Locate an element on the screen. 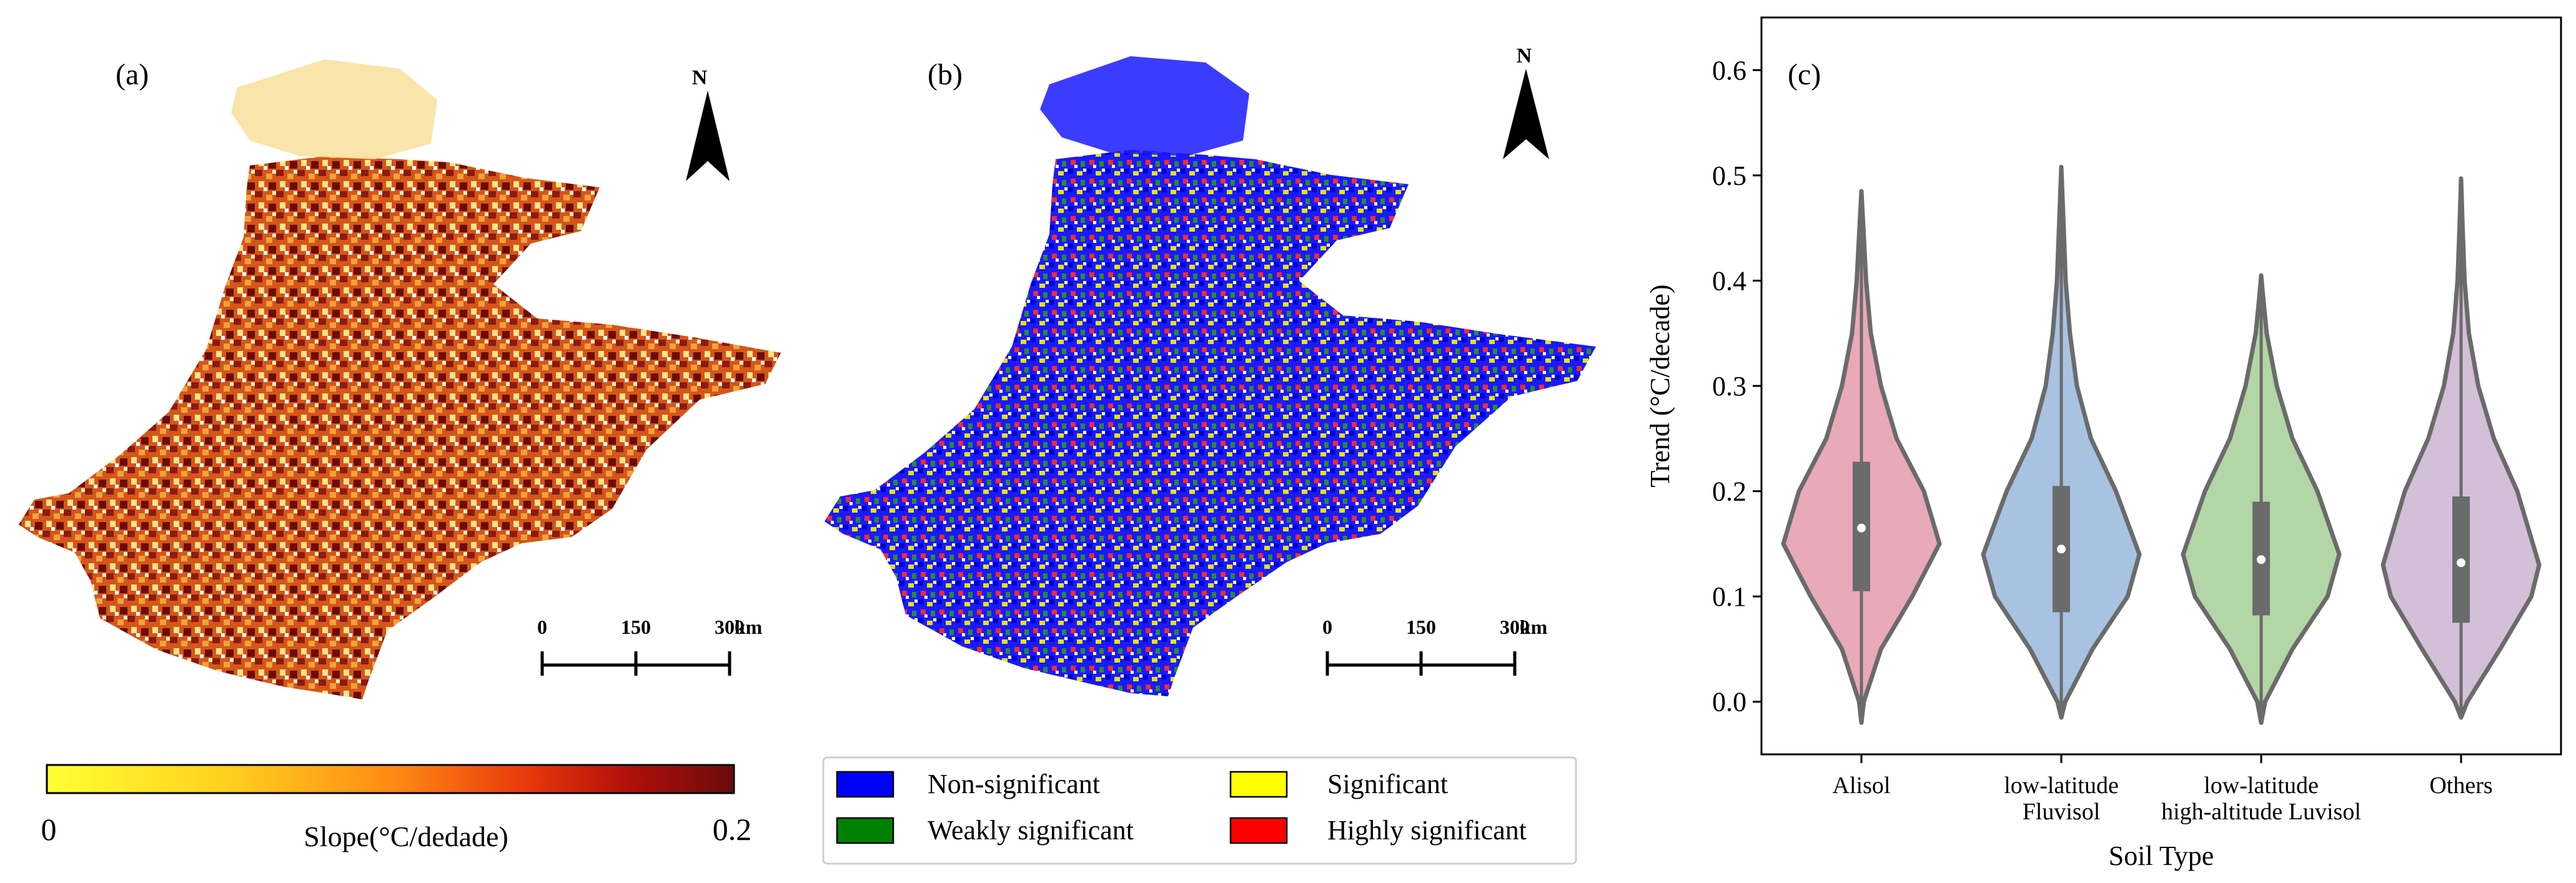 This screenshot has height=883, width=2576. panel-label-b: (b) is located at coordinates (945, 74).